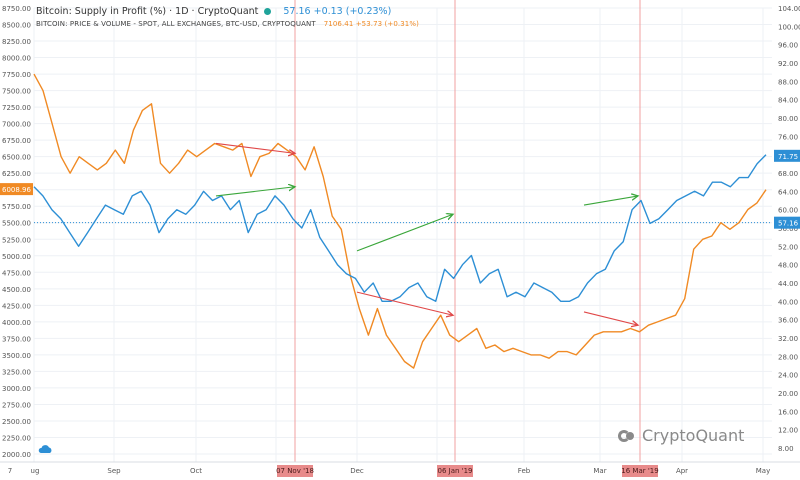 This screenshot has height=480, width=800. Describe the element at coordinates (789, 9) in the screenshot. I see `right-tick-label: 104.00` at that location.